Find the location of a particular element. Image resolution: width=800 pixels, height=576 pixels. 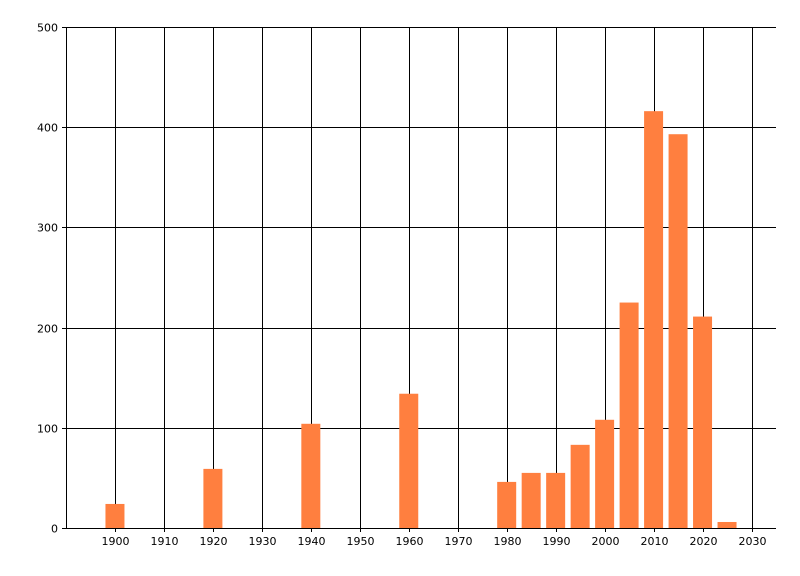

x-tick-label: 1950 is located at coordinates (361, 541).